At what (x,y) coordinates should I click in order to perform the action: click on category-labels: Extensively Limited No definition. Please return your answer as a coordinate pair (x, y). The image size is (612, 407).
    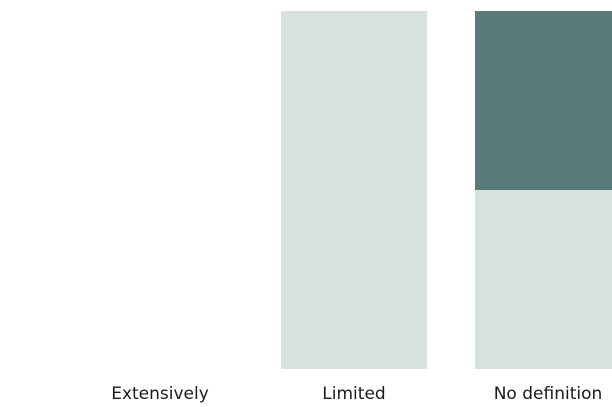
    Looking at the image, I should click on (356, 394).